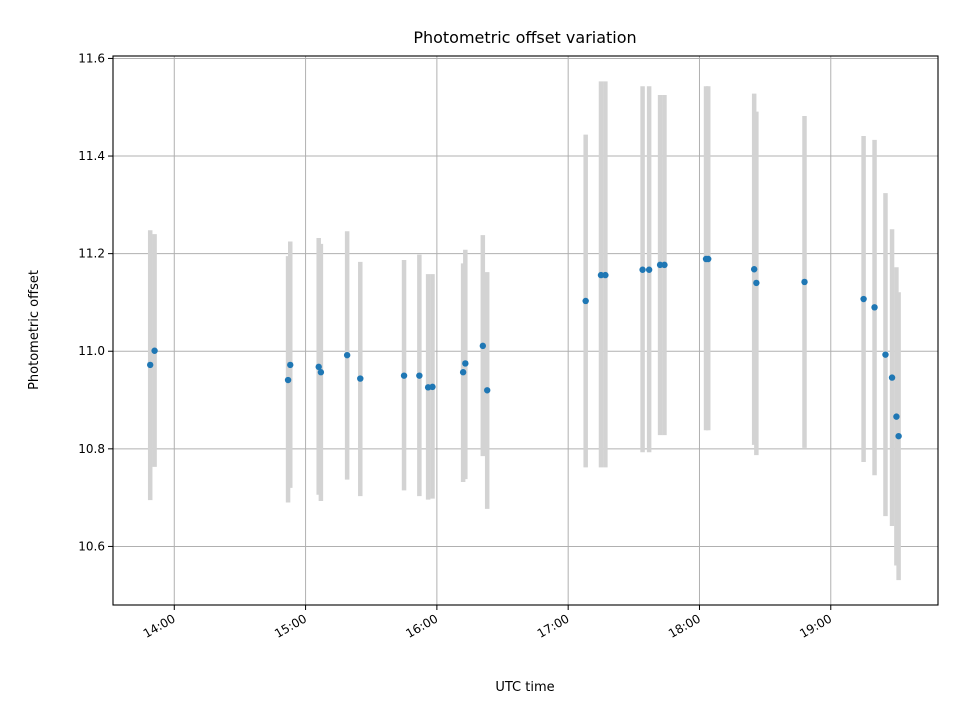 This screenshot has height=720, width=960. I want to click on x-axis-label: UTC time, so click(524, 687).